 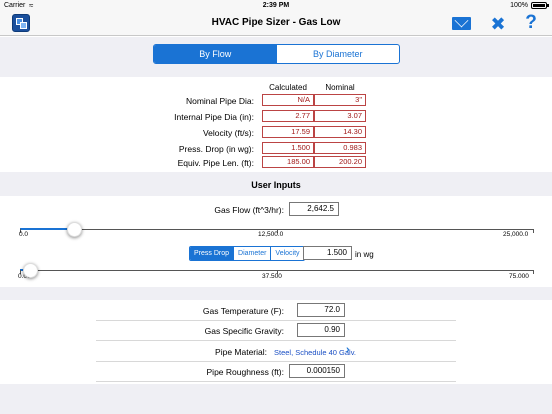 I want to click on nav-bar: HVAC Pipe Sizer - Gas Low ✖ ?, so click(x=276, y=24).